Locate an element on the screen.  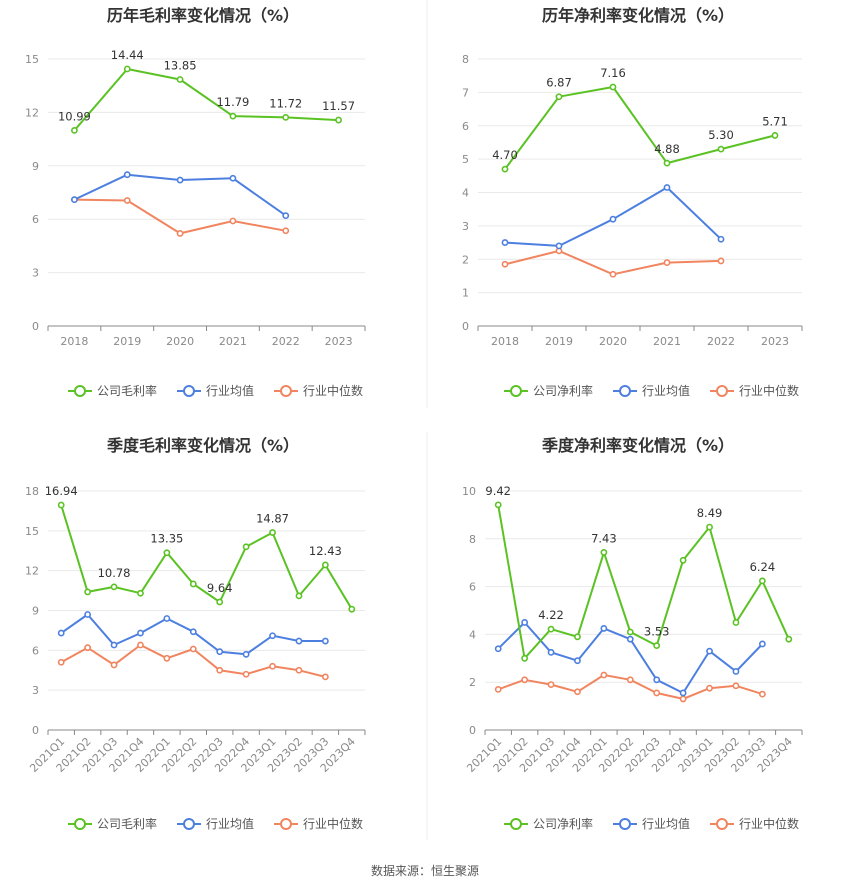
data-label: 4.70 is located at coordinates (505, 155).